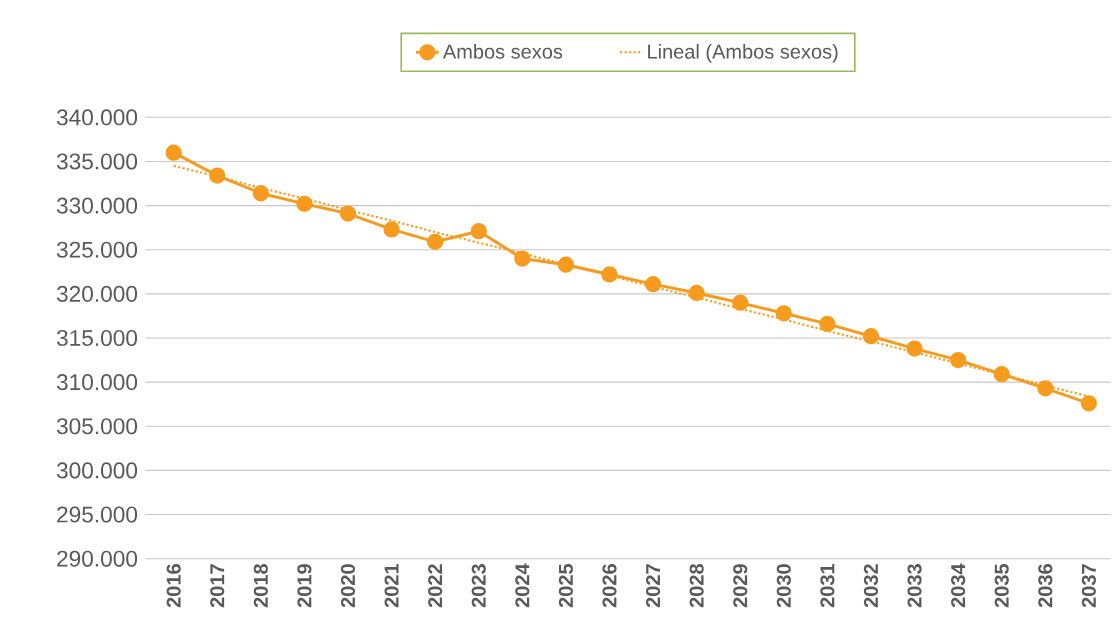 The image size is (1116, 640). What do you see at coordinates (871, 586) in the screenshot?
I see `x-tick-label: 2032` at bounding box center [871, 586].